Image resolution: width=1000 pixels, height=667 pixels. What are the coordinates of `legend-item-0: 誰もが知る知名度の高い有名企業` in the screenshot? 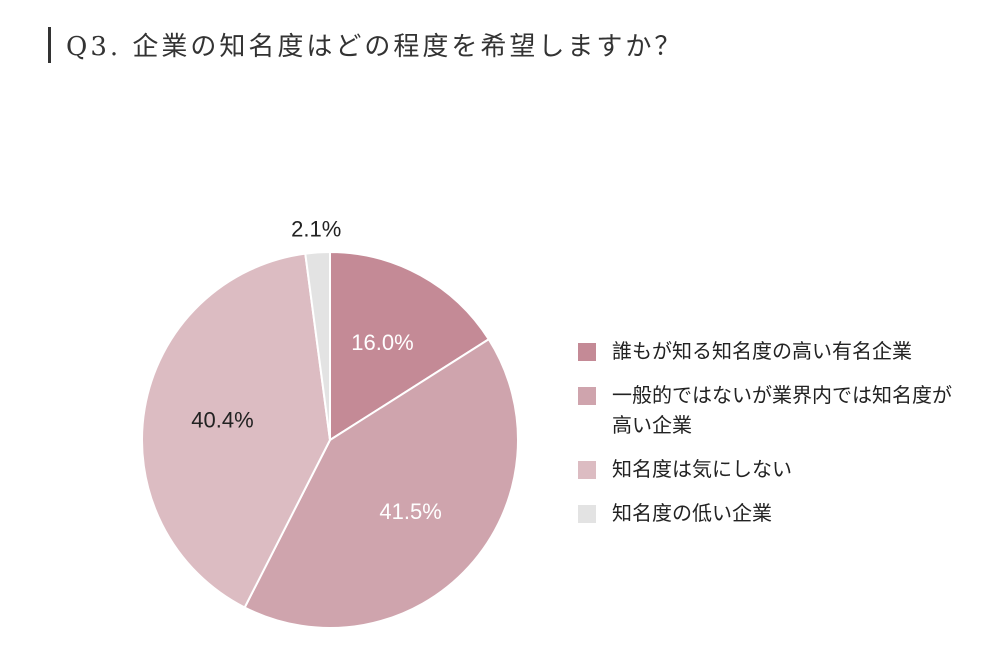 It's located at (773, 351).